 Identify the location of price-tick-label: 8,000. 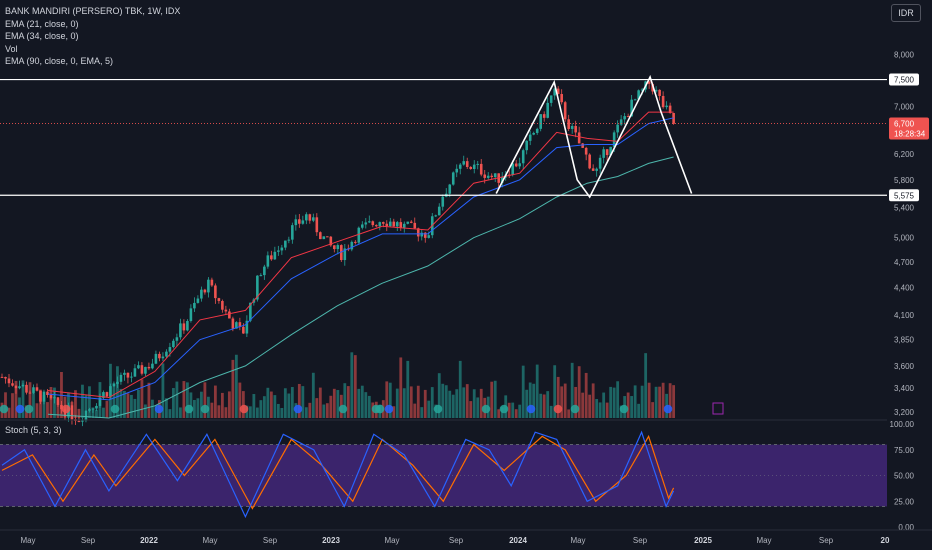
(904, 54).